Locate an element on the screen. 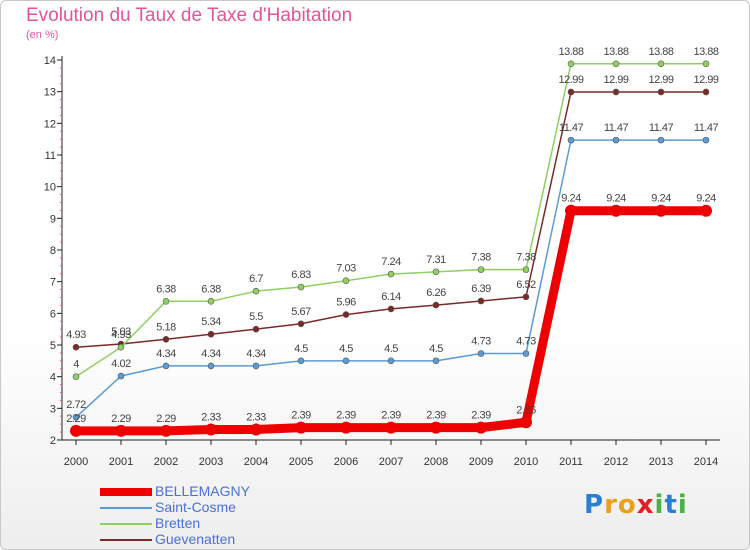 This screenshot has width=750, height=550. data-label: 5.67 is located at coordinates (301, 312).